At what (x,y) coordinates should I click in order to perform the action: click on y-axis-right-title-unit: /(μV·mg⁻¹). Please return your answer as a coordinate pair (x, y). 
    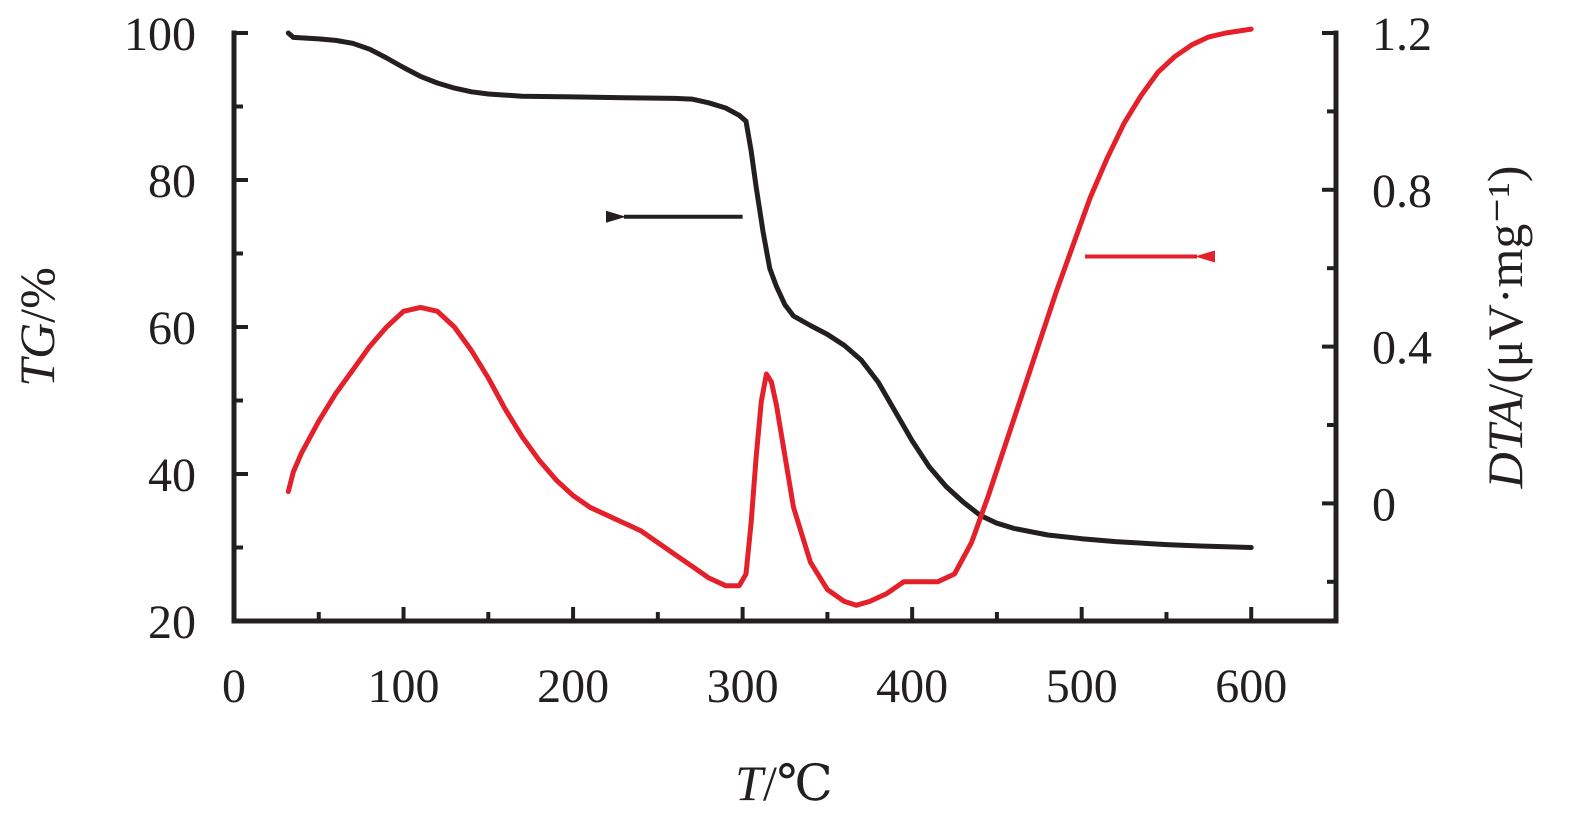
    Looking at the image, I should click on (1505, 282).